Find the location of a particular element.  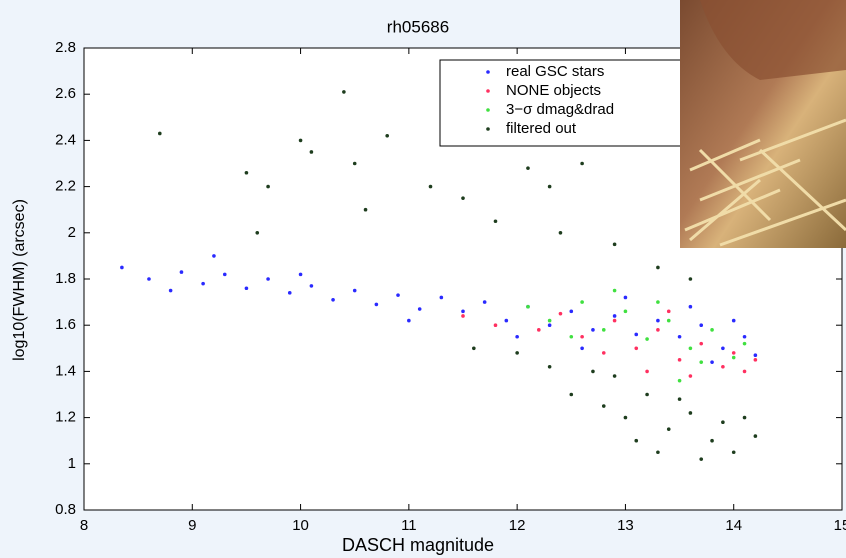

y-tick-label: 2.6 is located at coordinates (65, 93).